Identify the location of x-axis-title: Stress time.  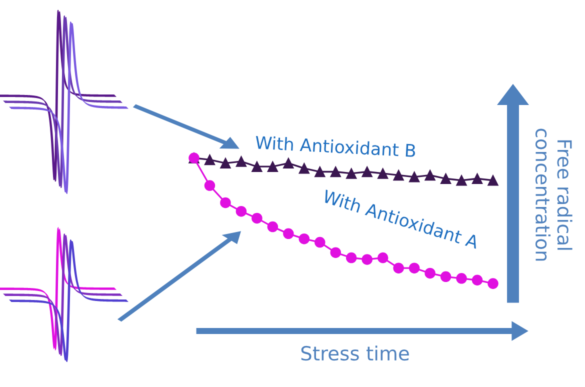
(355, 353).